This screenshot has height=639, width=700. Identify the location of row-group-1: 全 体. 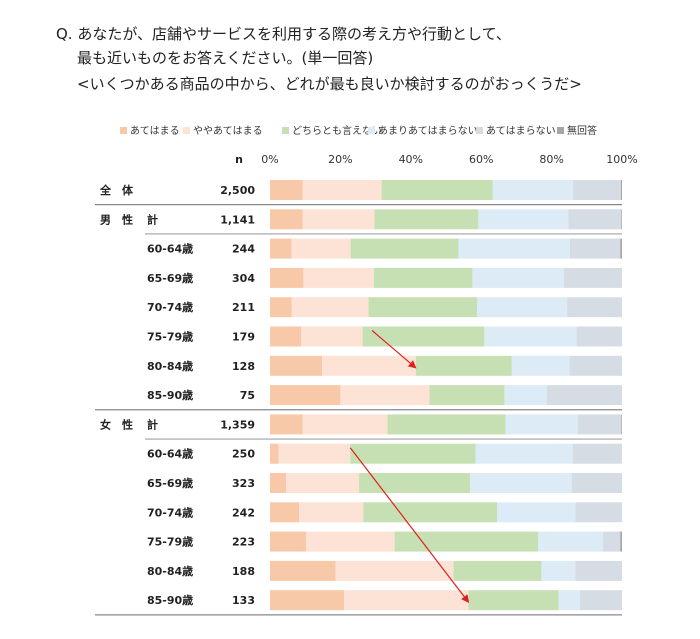
(116, 190).